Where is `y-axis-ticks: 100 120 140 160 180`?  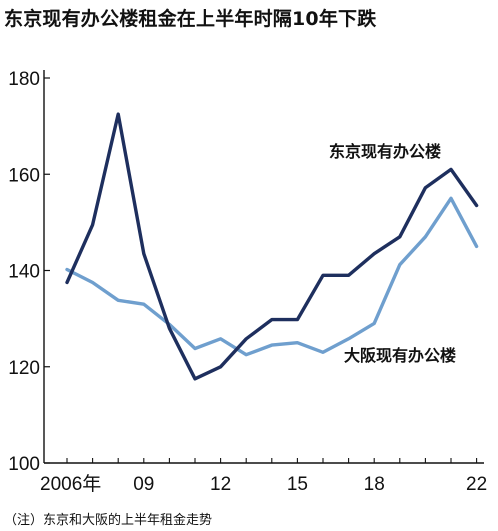 y-axis-ticks: 100 120 140 160 180 is located at coordinates (29, 272).